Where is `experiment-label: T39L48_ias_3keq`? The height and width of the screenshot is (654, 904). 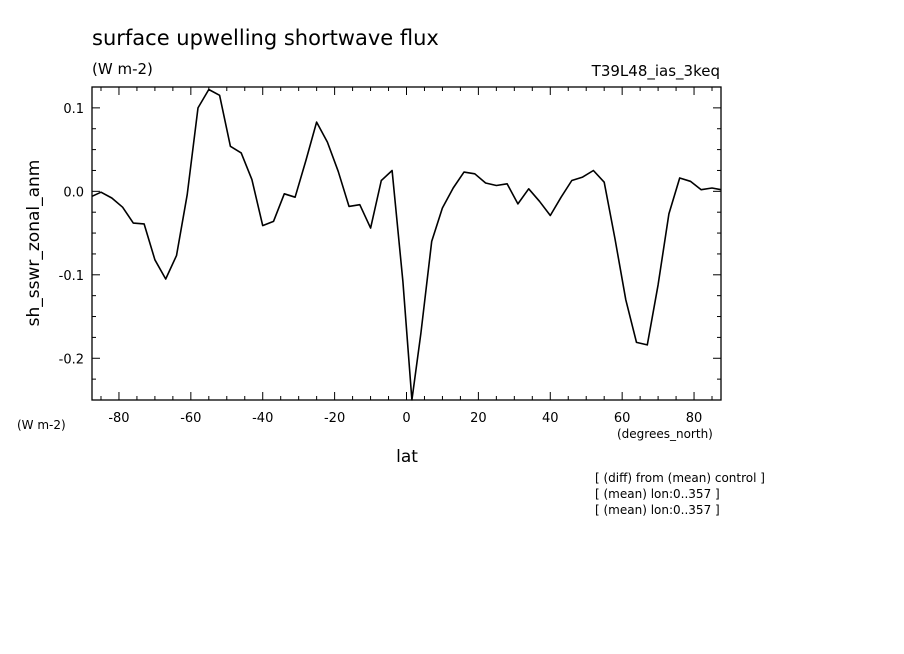 experiment-label: T39L48_ias_3keq is located at coordinates (655, 71).